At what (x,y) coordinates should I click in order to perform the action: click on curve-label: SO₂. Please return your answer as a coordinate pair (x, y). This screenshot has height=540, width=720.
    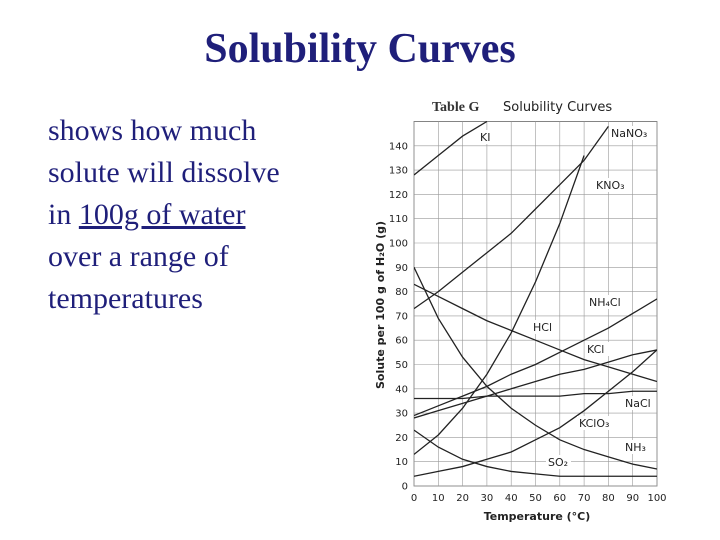
    Looking at the image, I should click on (558, 462).